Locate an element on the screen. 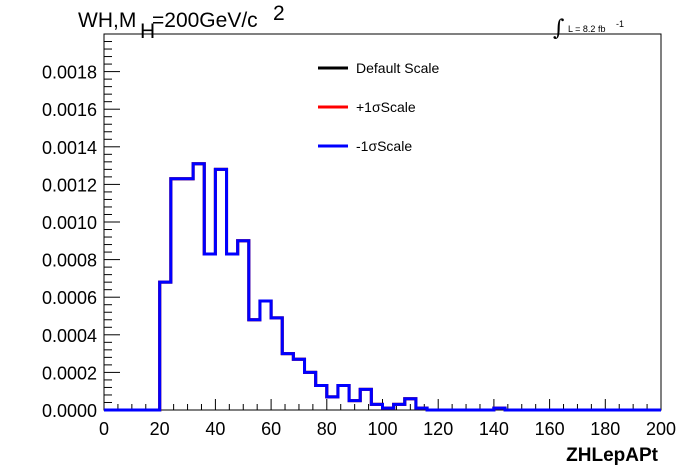 The width and height of the screenshot is (696, 472). y-tick-label: 0.0004 is located at coordinates (69, 336).